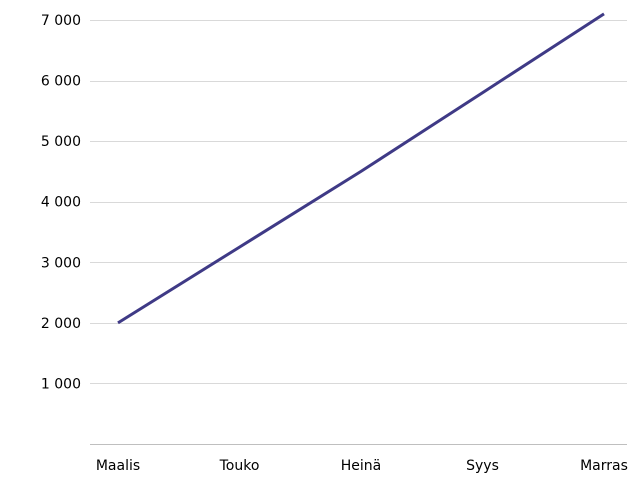 Image resolution: width=643 pixels, height=480 pixels. I want to click on y-tick-label: 4 000, so click(61, 203).